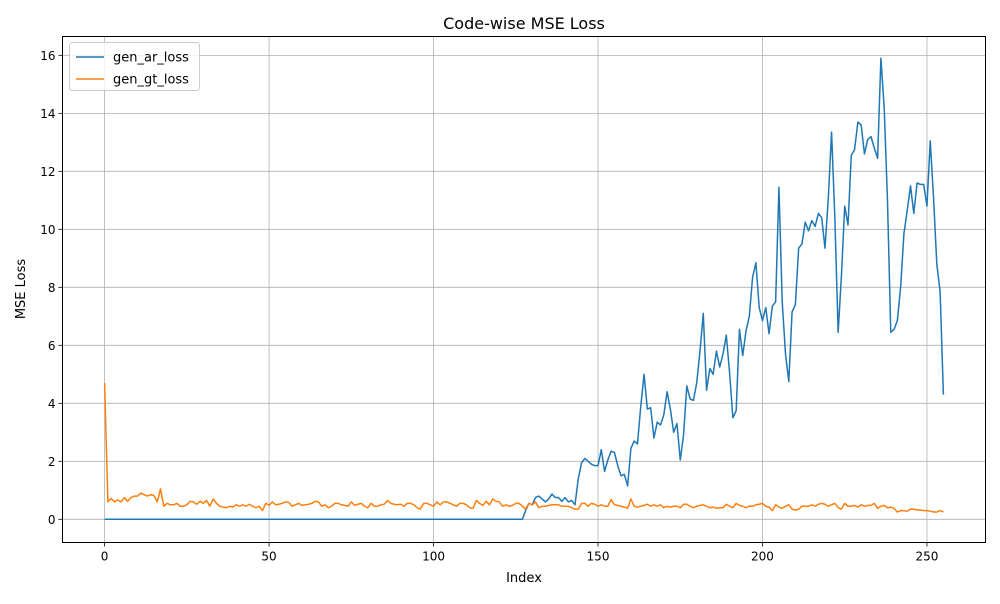 The image size is (1000, 604). I want to click on y-tick-label: 16, so click(47, 56).